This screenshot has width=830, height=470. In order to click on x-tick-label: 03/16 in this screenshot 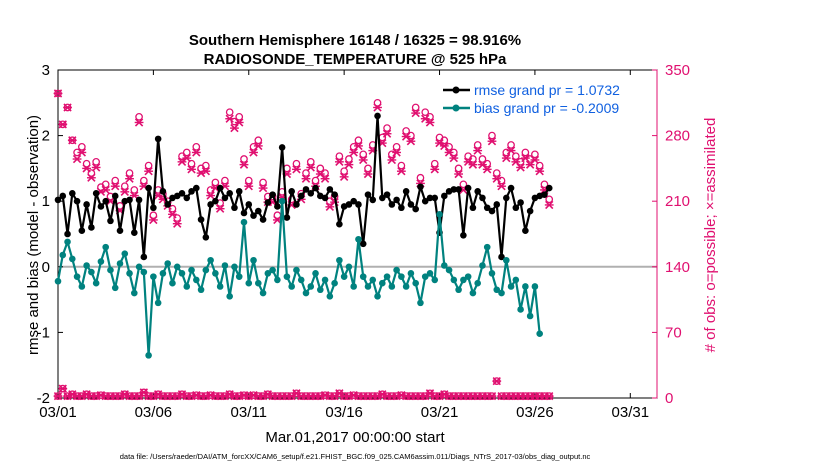, I will do `click(344, 412)`.